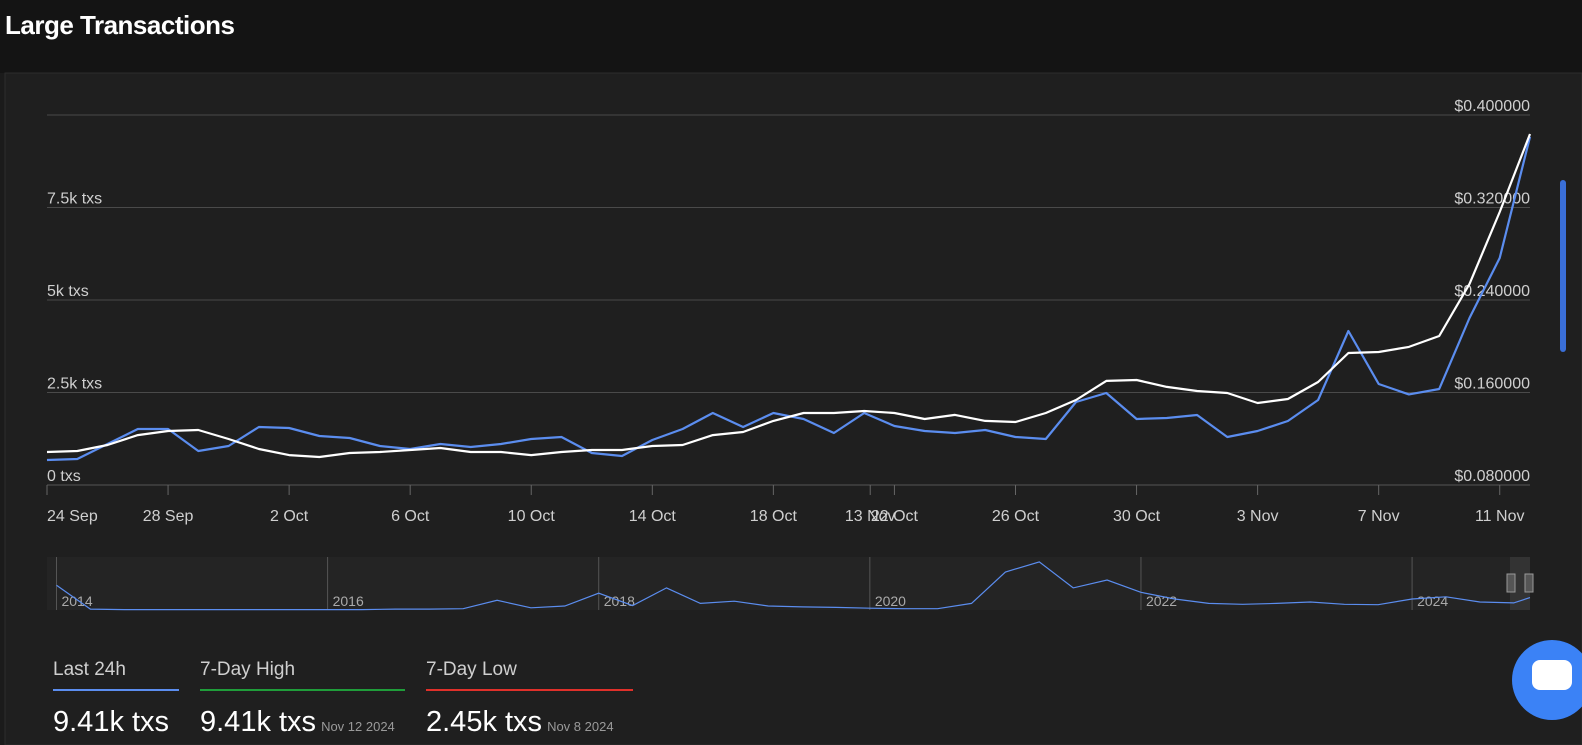 This screenshot has height=745, width=1582. I want to click on x-tick-label: 28 Sep, so click(168, 516).